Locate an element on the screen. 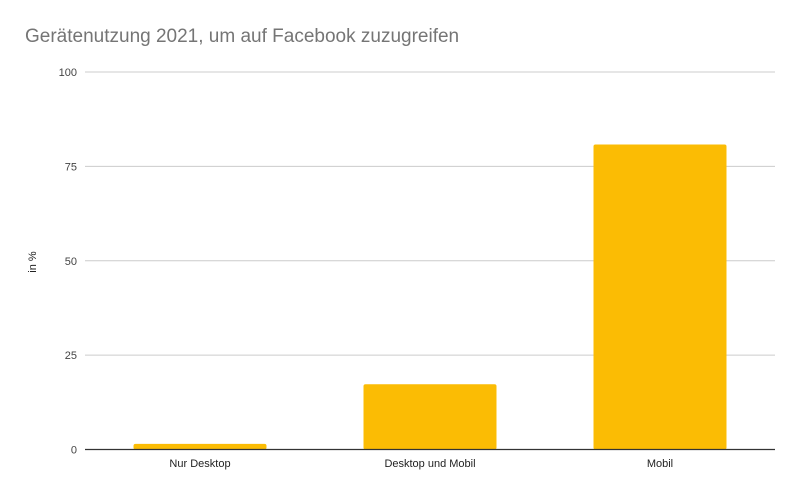 This screenshot has width=800, height=495. x-tick-label: Nur Desktop is located at coordinates (199, 464).